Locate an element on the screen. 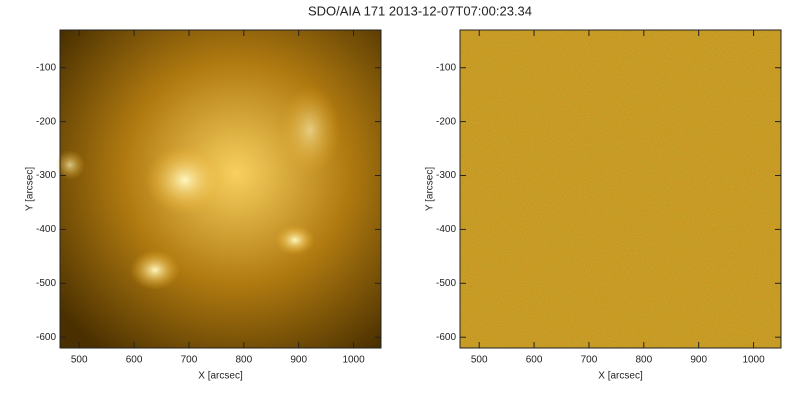 The width and height of the screenshot is (800, 400). chart-title: SDO/AIA 171 2013-12-07T07:00:23.34 is located at coordinates (420, 10).